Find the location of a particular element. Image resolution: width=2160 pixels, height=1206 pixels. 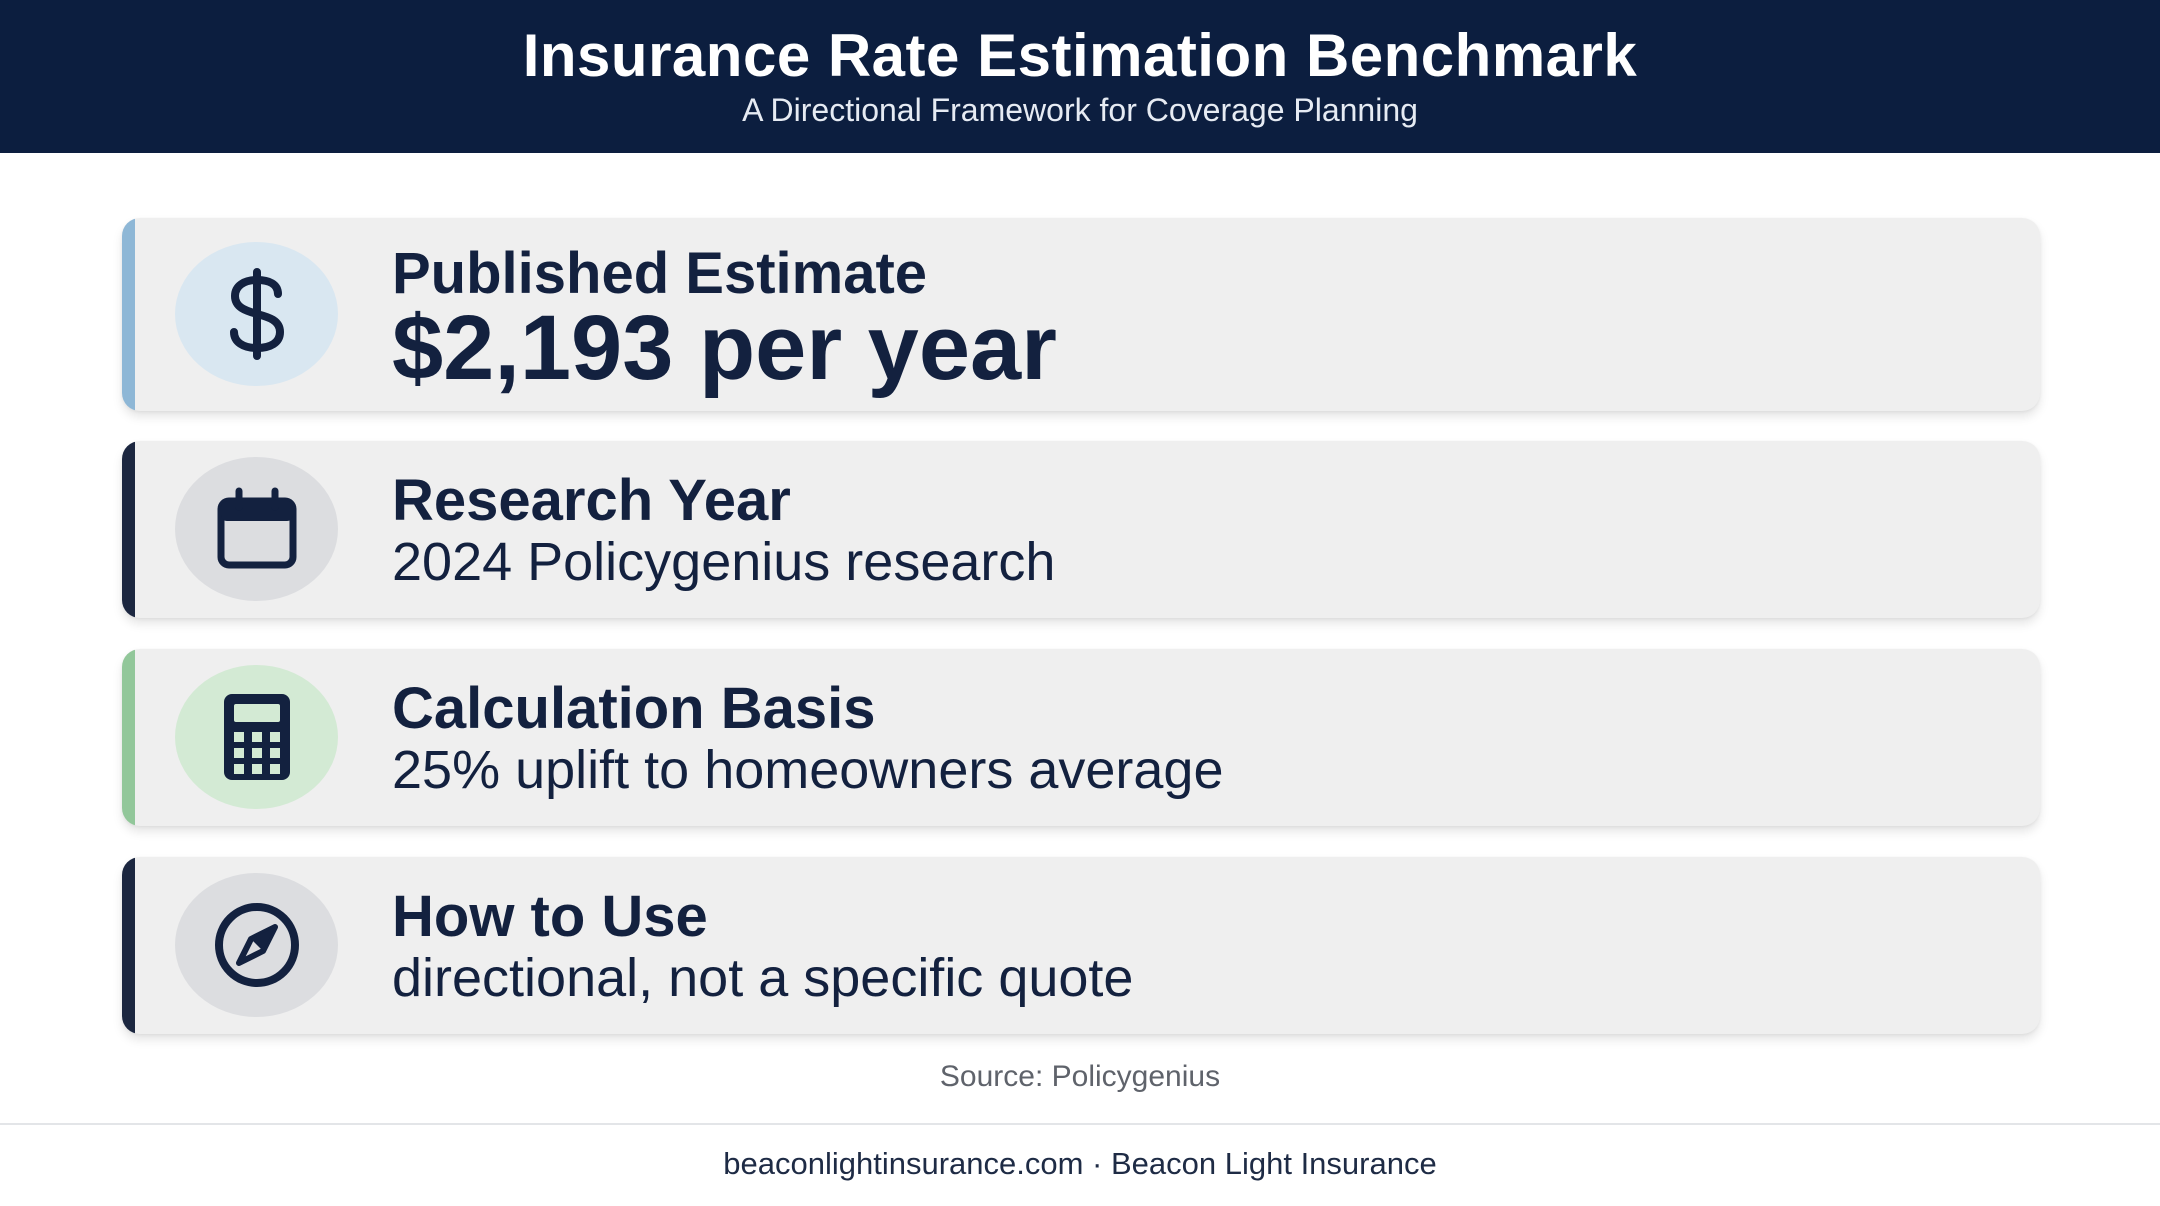

calendar-icon is located at coordinates (256, 528).